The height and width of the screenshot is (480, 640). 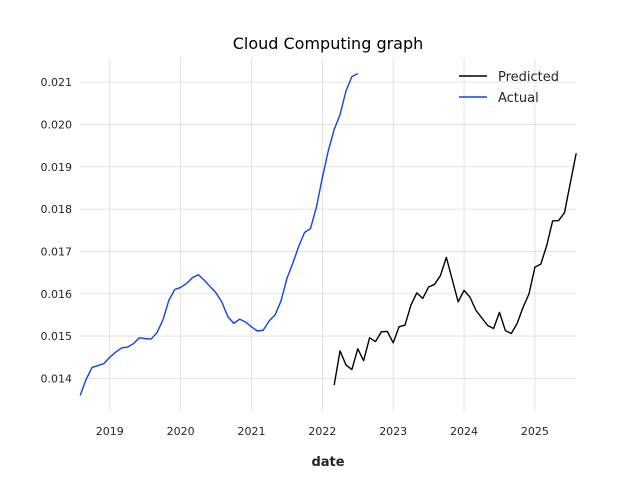 What do you see at coordinates (509, 88) in the screenshot?
I see `legend: Predicted Actual` at bounding box center [509, 88].